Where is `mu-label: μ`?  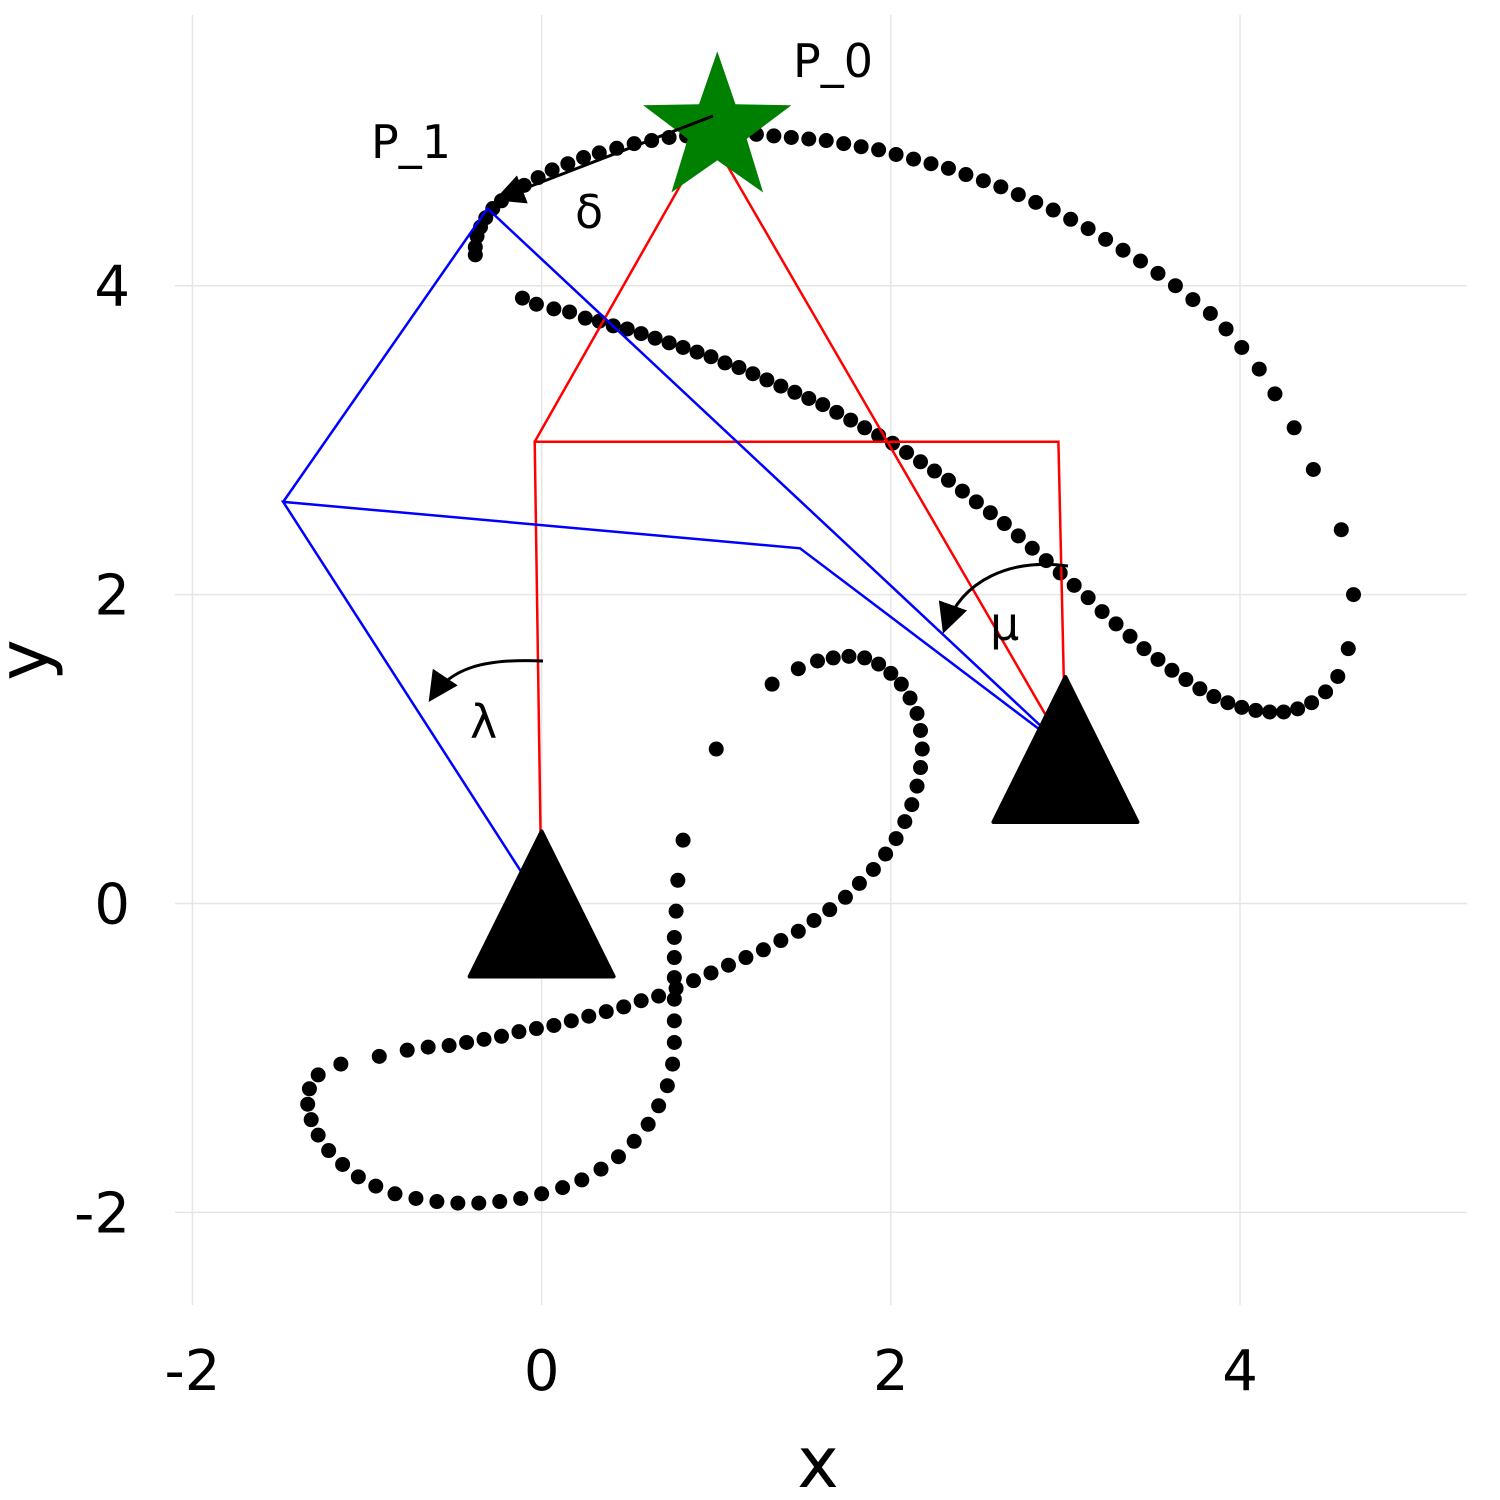 mu-label: μ is located at coordinates (1004, 624).